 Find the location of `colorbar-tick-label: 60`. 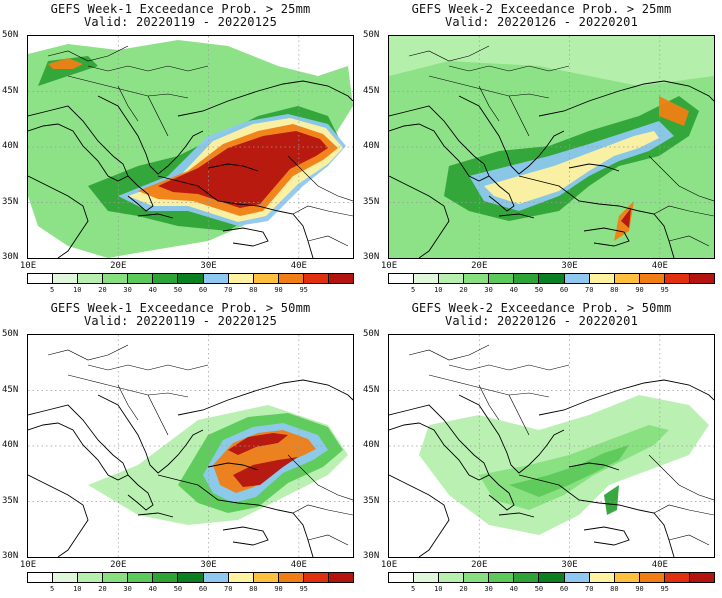

colorbar-tick-label: 60 is located at coordinates (564, 290).